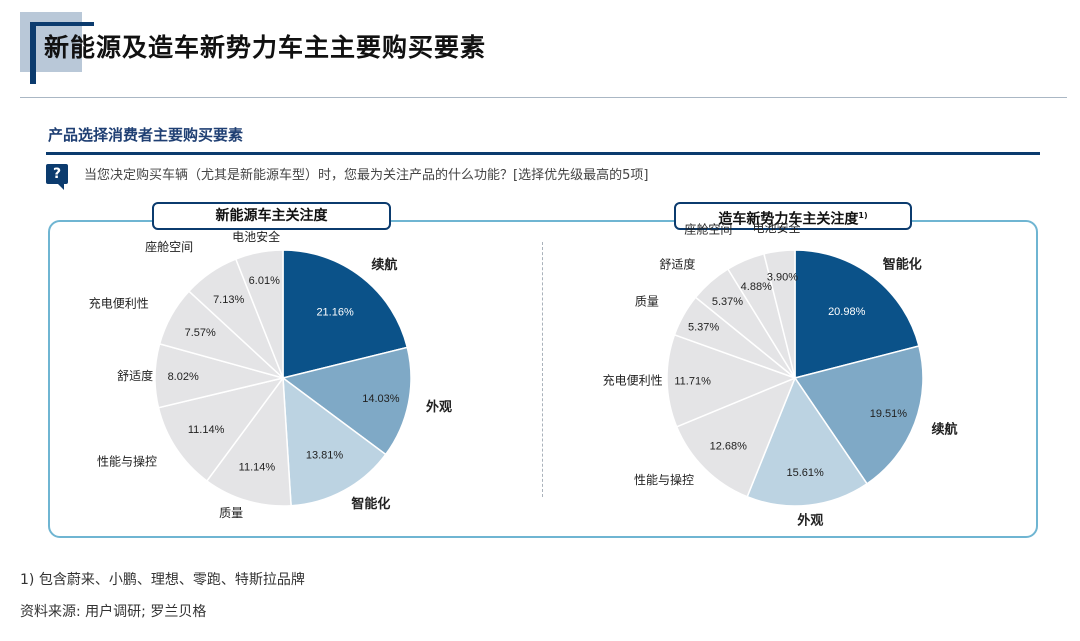 Image resolution: width=1080 pixels, height=641 pixels. I want to click on slice-value-label: 4.88%, so click(756, 287).